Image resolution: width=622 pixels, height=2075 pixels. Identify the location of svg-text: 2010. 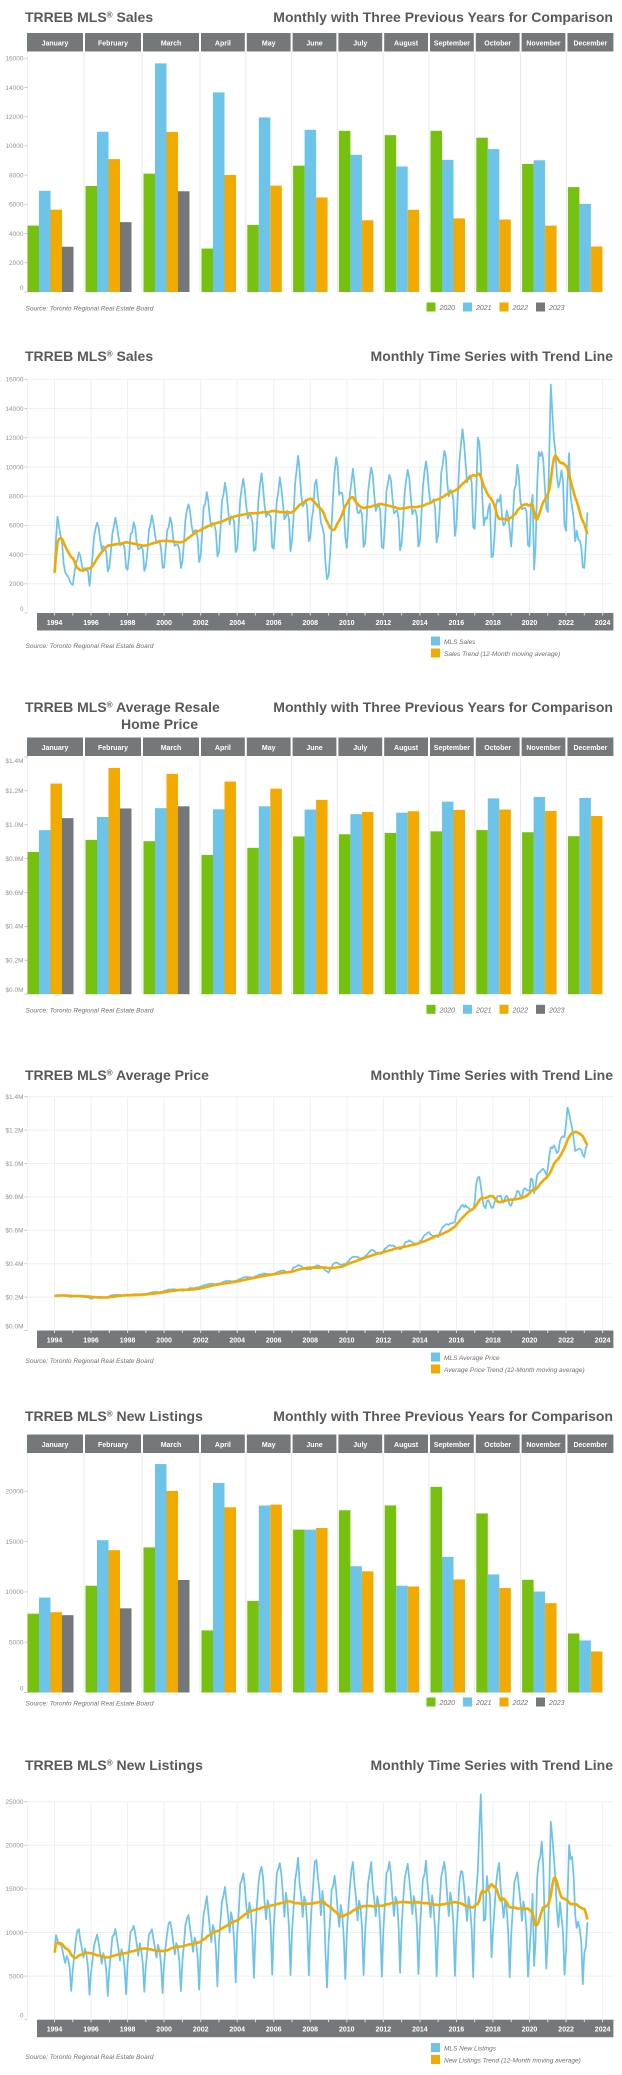
(347, 1341).